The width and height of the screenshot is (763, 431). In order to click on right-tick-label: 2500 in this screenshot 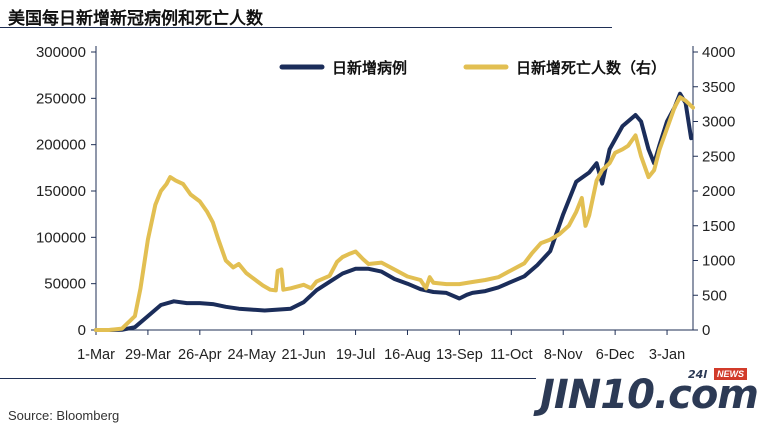, I will do `click(718, 156)`.